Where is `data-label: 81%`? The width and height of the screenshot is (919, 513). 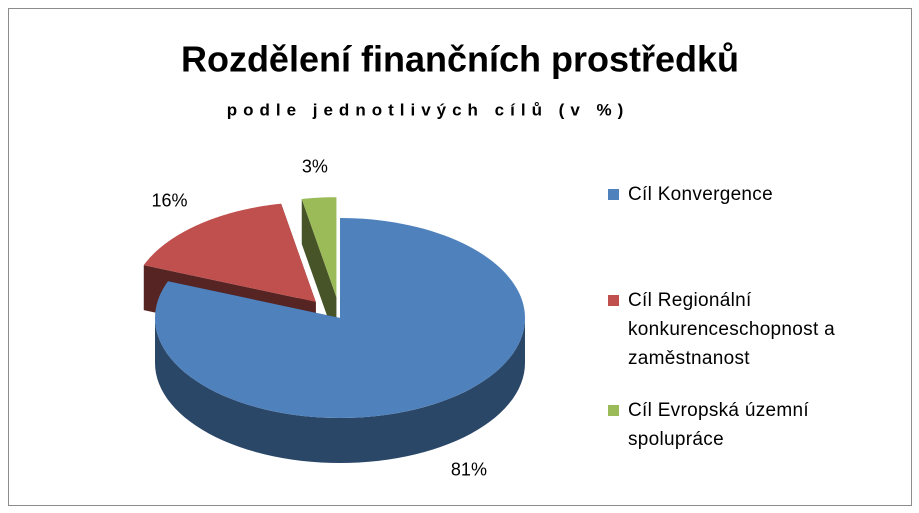 data-label: 81% is located at coordinates (469, 469).